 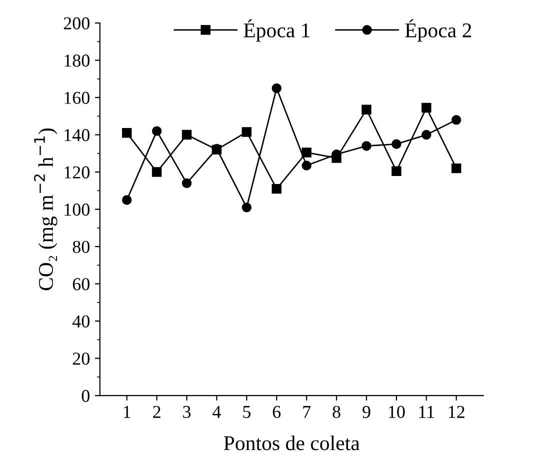 I want to click on y-tick-label: 20, so click(x=81, y=358).